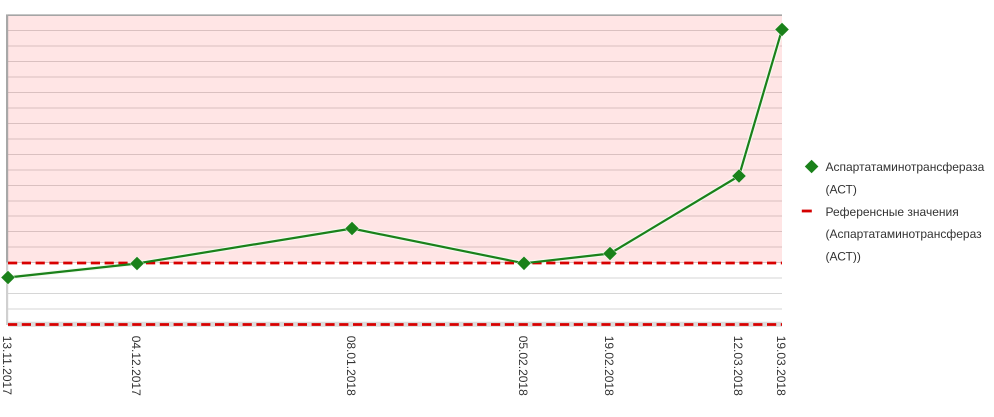  Describe the element at coordinates (136, 366) in the screenshot. I see `svg-text: 04.12.2017` at that location.